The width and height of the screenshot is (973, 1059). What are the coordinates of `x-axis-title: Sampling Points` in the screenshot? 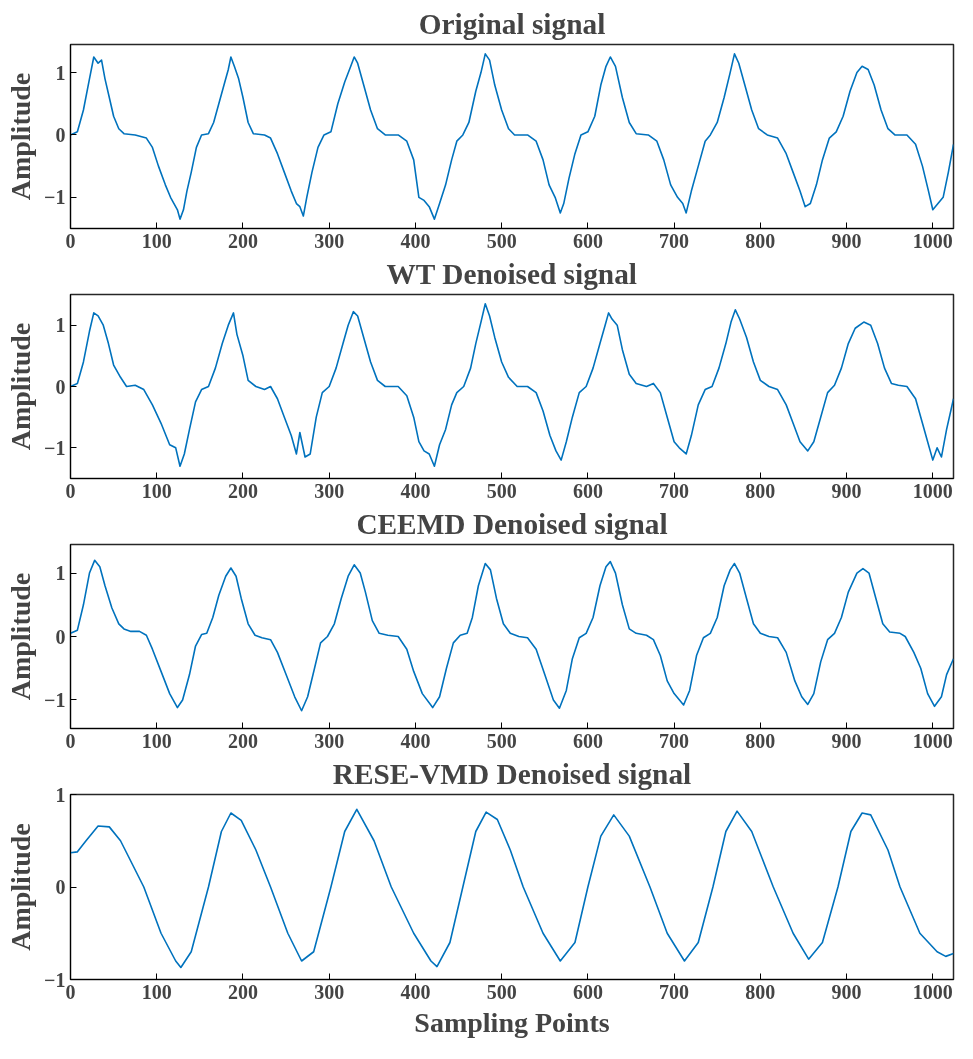 It's located at (512, 1022).